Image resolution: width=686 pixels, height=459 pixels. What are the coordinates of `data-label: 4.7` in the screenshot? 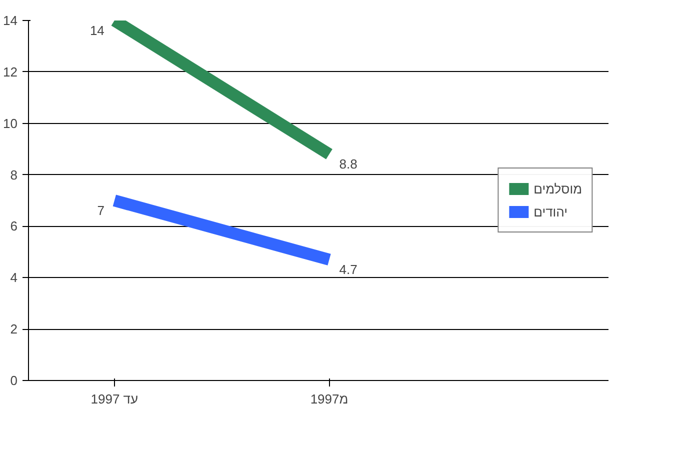 It's located at (348, 270).